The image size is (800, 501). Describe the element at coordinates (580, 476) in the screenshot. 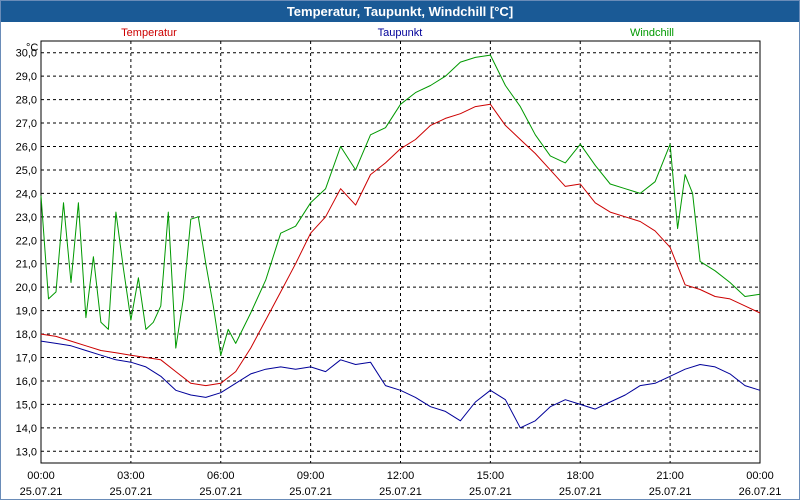

I see `x-tick-time: 18:00` at that location.